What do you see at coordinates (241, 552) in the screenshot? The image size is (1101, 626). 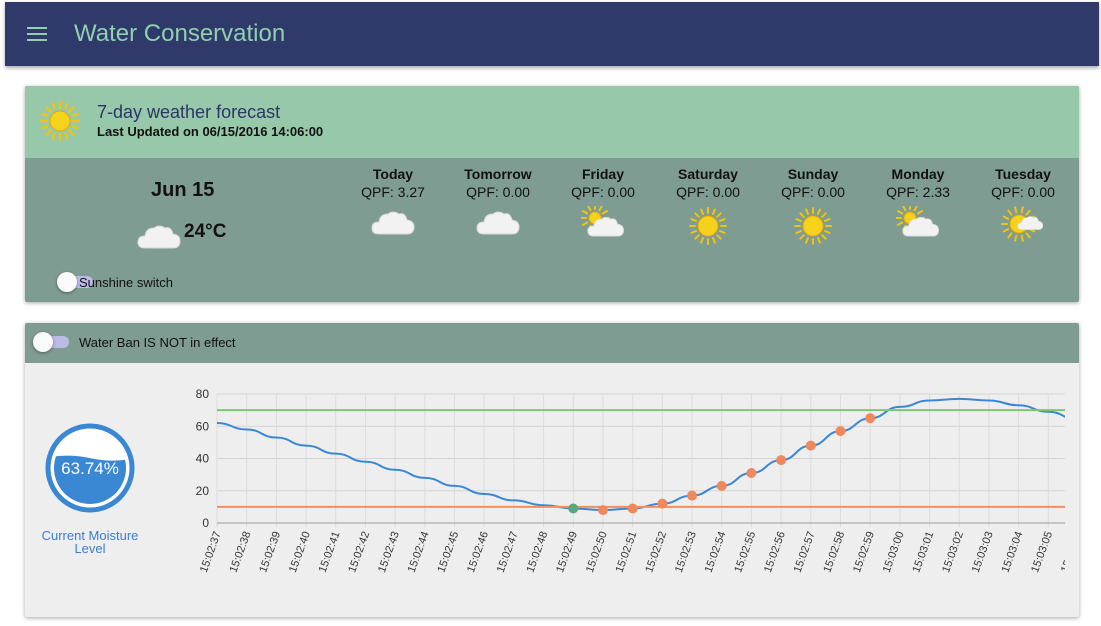 I see `x-tick-label: 15:02:38` at bounding box center [241, 552].